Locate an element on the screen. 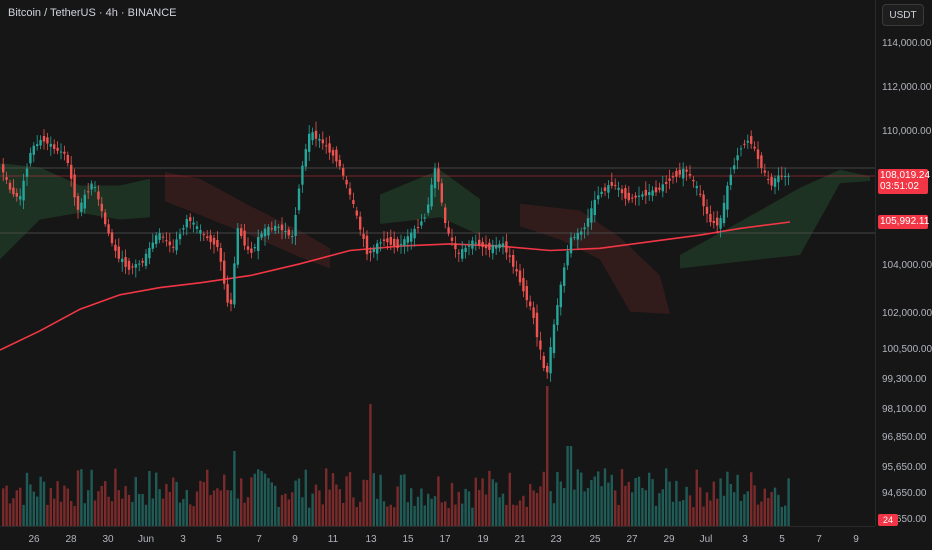 This screenshot has height=550, width=932. time-axis: 26 28 30 Jun 3 5 7 9 11 13 15 17 19 21 23 25 27 29 Jul 3 5 7 9 is located at coordinates (437, 538).